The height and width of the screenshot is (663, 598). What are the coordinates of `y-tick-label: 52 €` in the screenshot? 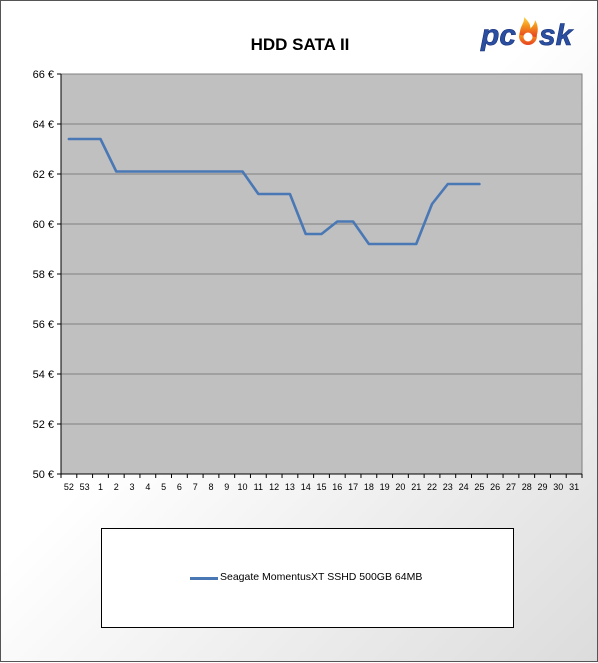 It's located at (43, 425).